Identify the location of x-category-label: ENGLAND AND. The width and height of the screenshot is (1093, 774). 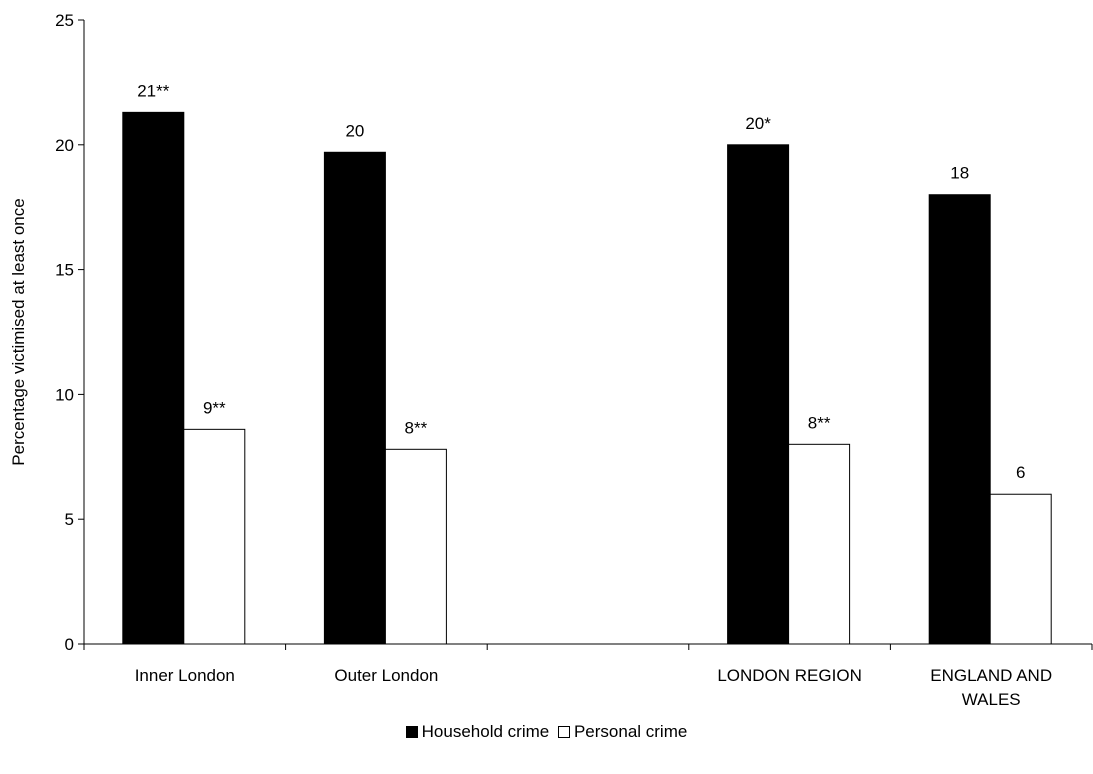
(991, 675).